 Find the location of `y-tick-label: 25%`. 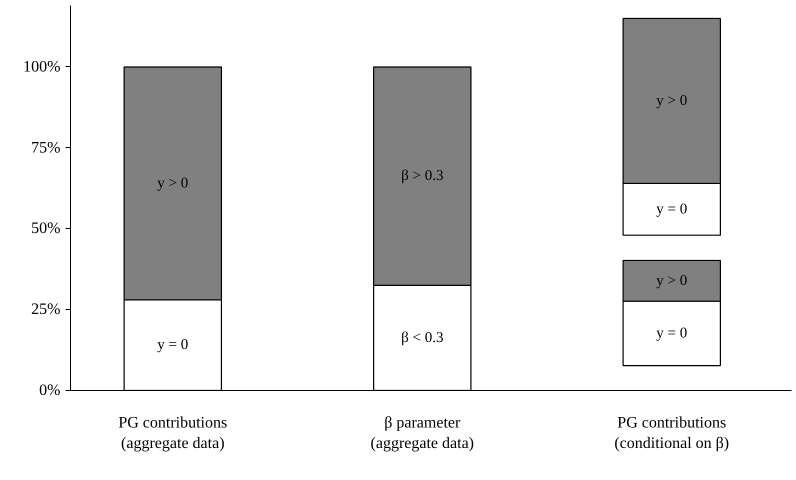

y-tick-label: 25% is located at coordinates (45, 309).